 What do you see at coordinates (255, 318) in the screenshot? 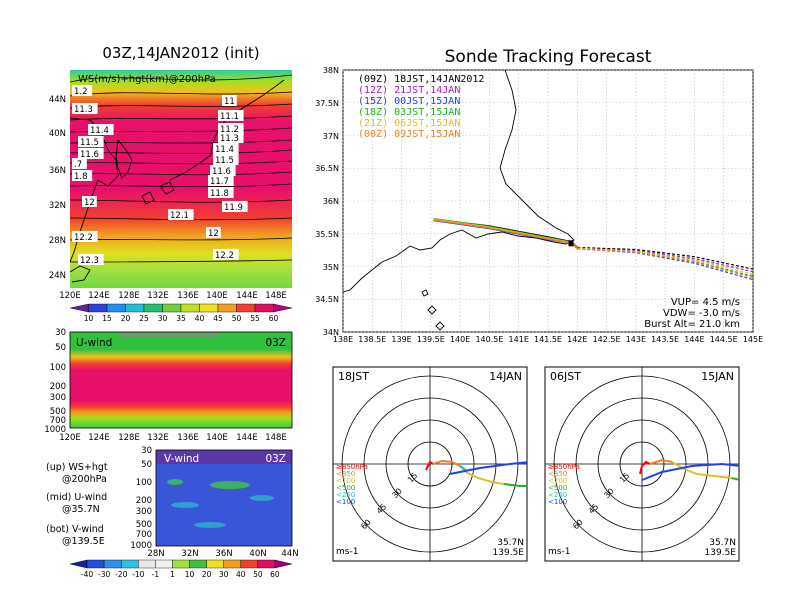
I see `colorbar-tick: 55` at bounding box center [255, 318].